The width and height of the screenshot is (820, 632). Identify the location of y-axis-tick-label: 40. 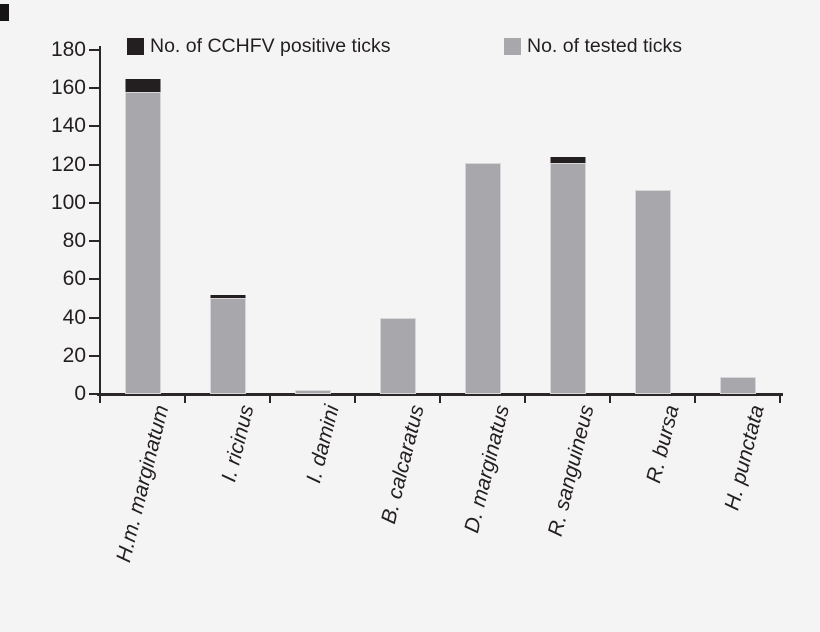
(74, 317).